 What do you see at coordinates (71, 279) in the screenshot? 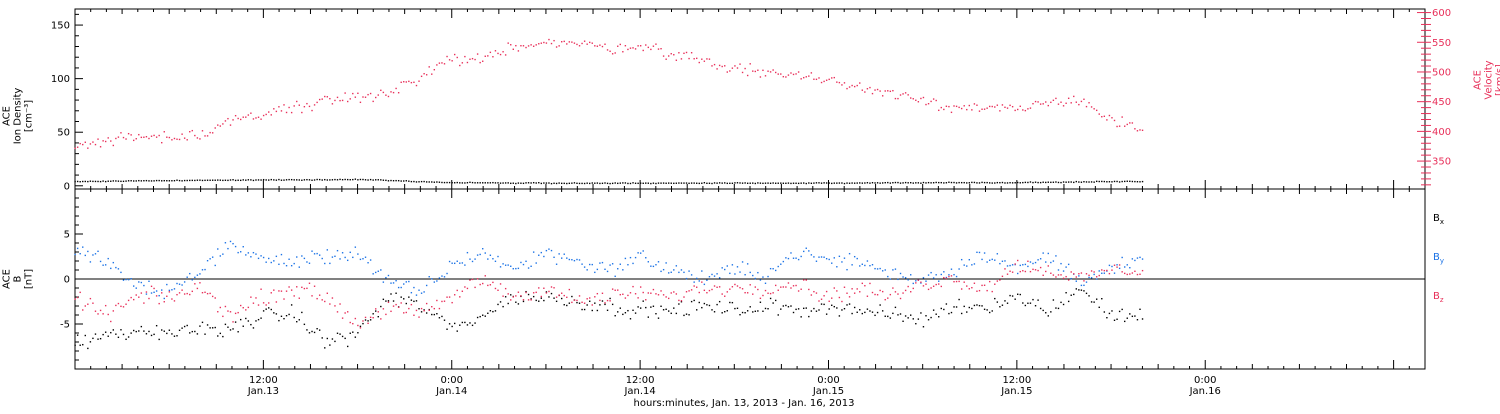
I see `bottom-left-axis: -505` at bounding box center [71, 279].